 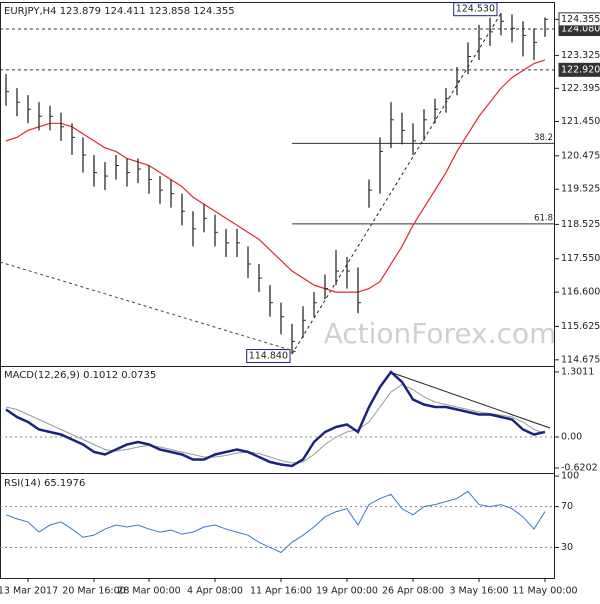 I want to click on y-tick-label: 116.600, so click(x=580, y=292).